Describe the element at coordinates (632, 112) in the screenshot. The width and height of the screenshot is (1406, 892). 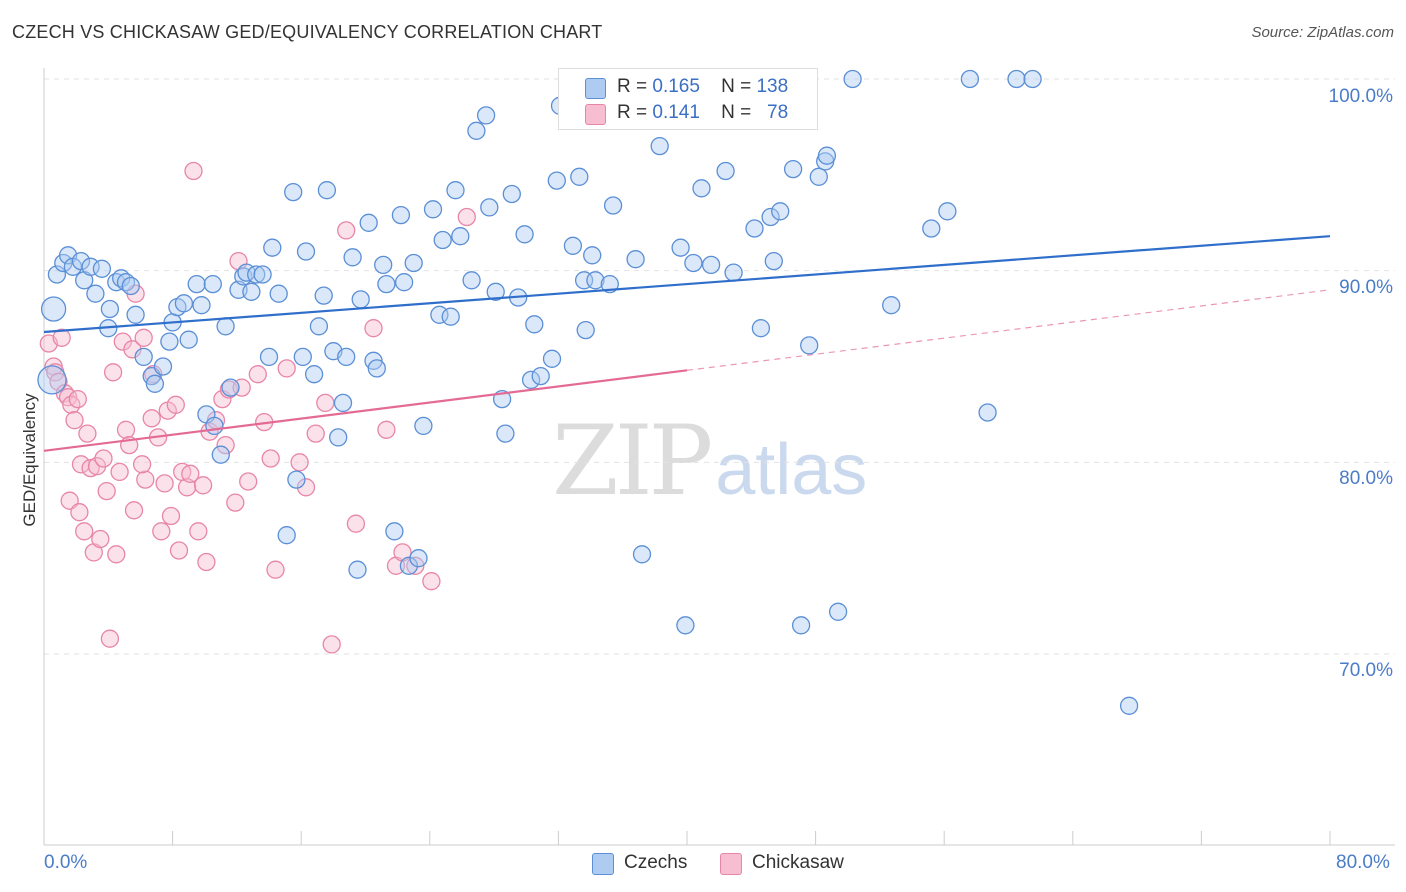
I see `r-label: R =` at that location.